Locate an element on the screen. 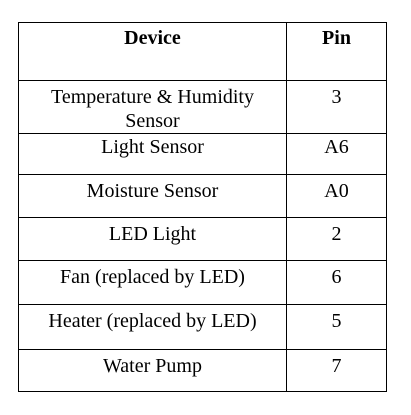  device-cell: Heater (replaced by LED) is located at coordinates (152, 327).